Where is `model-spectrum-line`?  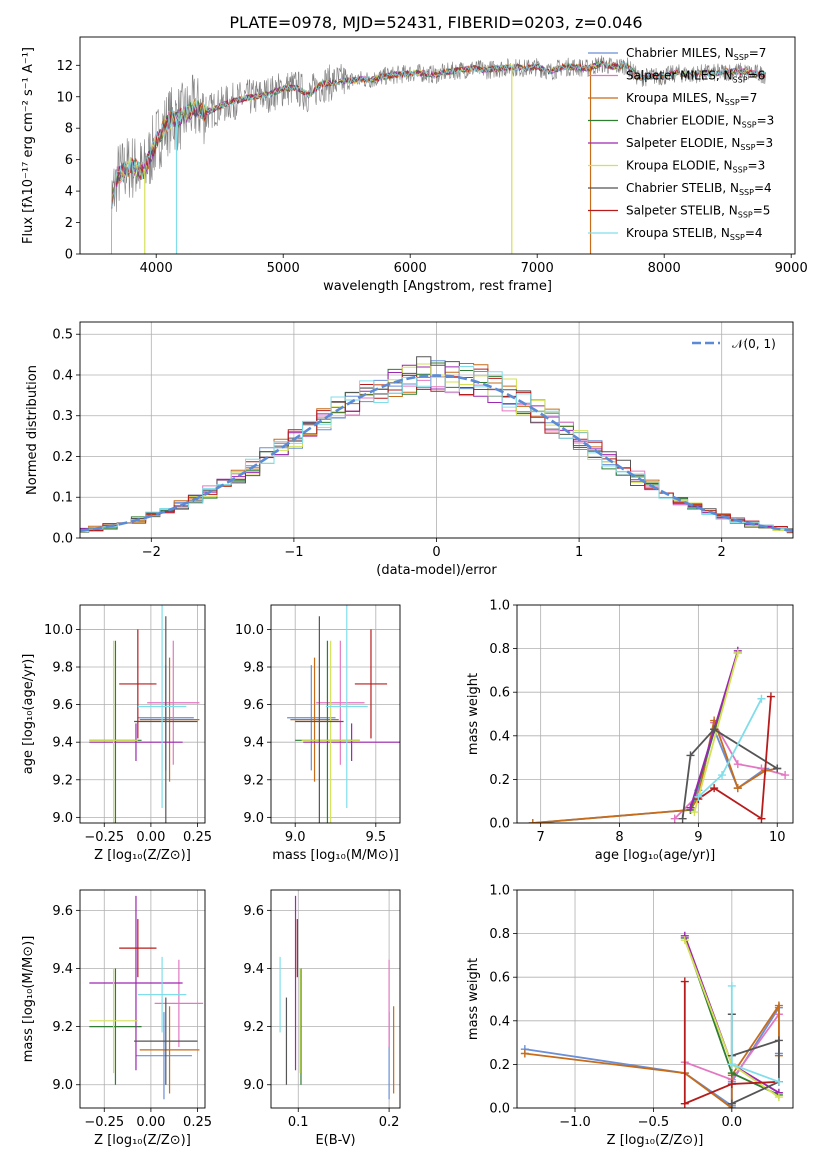 model-spectrum-line is located at coordinates (439, 135).